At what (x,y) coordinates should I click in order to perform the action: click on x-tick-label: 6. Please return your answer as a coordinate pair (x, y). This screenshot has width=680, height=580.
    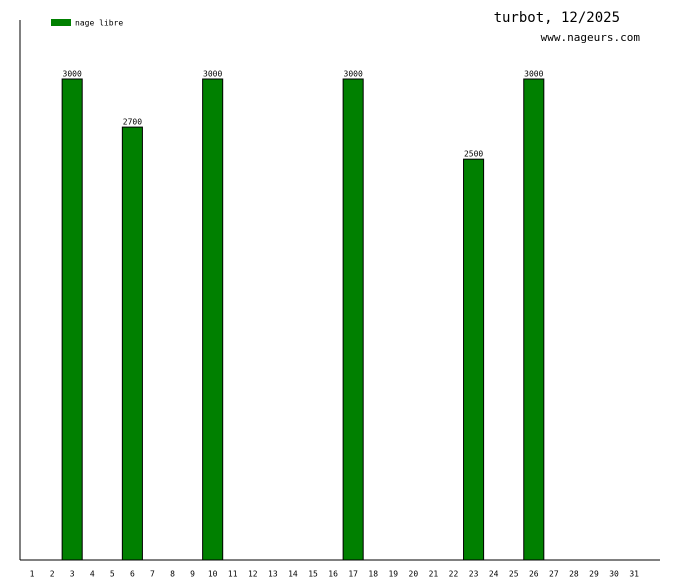
    Looking at the image, I should click on (132, 574).